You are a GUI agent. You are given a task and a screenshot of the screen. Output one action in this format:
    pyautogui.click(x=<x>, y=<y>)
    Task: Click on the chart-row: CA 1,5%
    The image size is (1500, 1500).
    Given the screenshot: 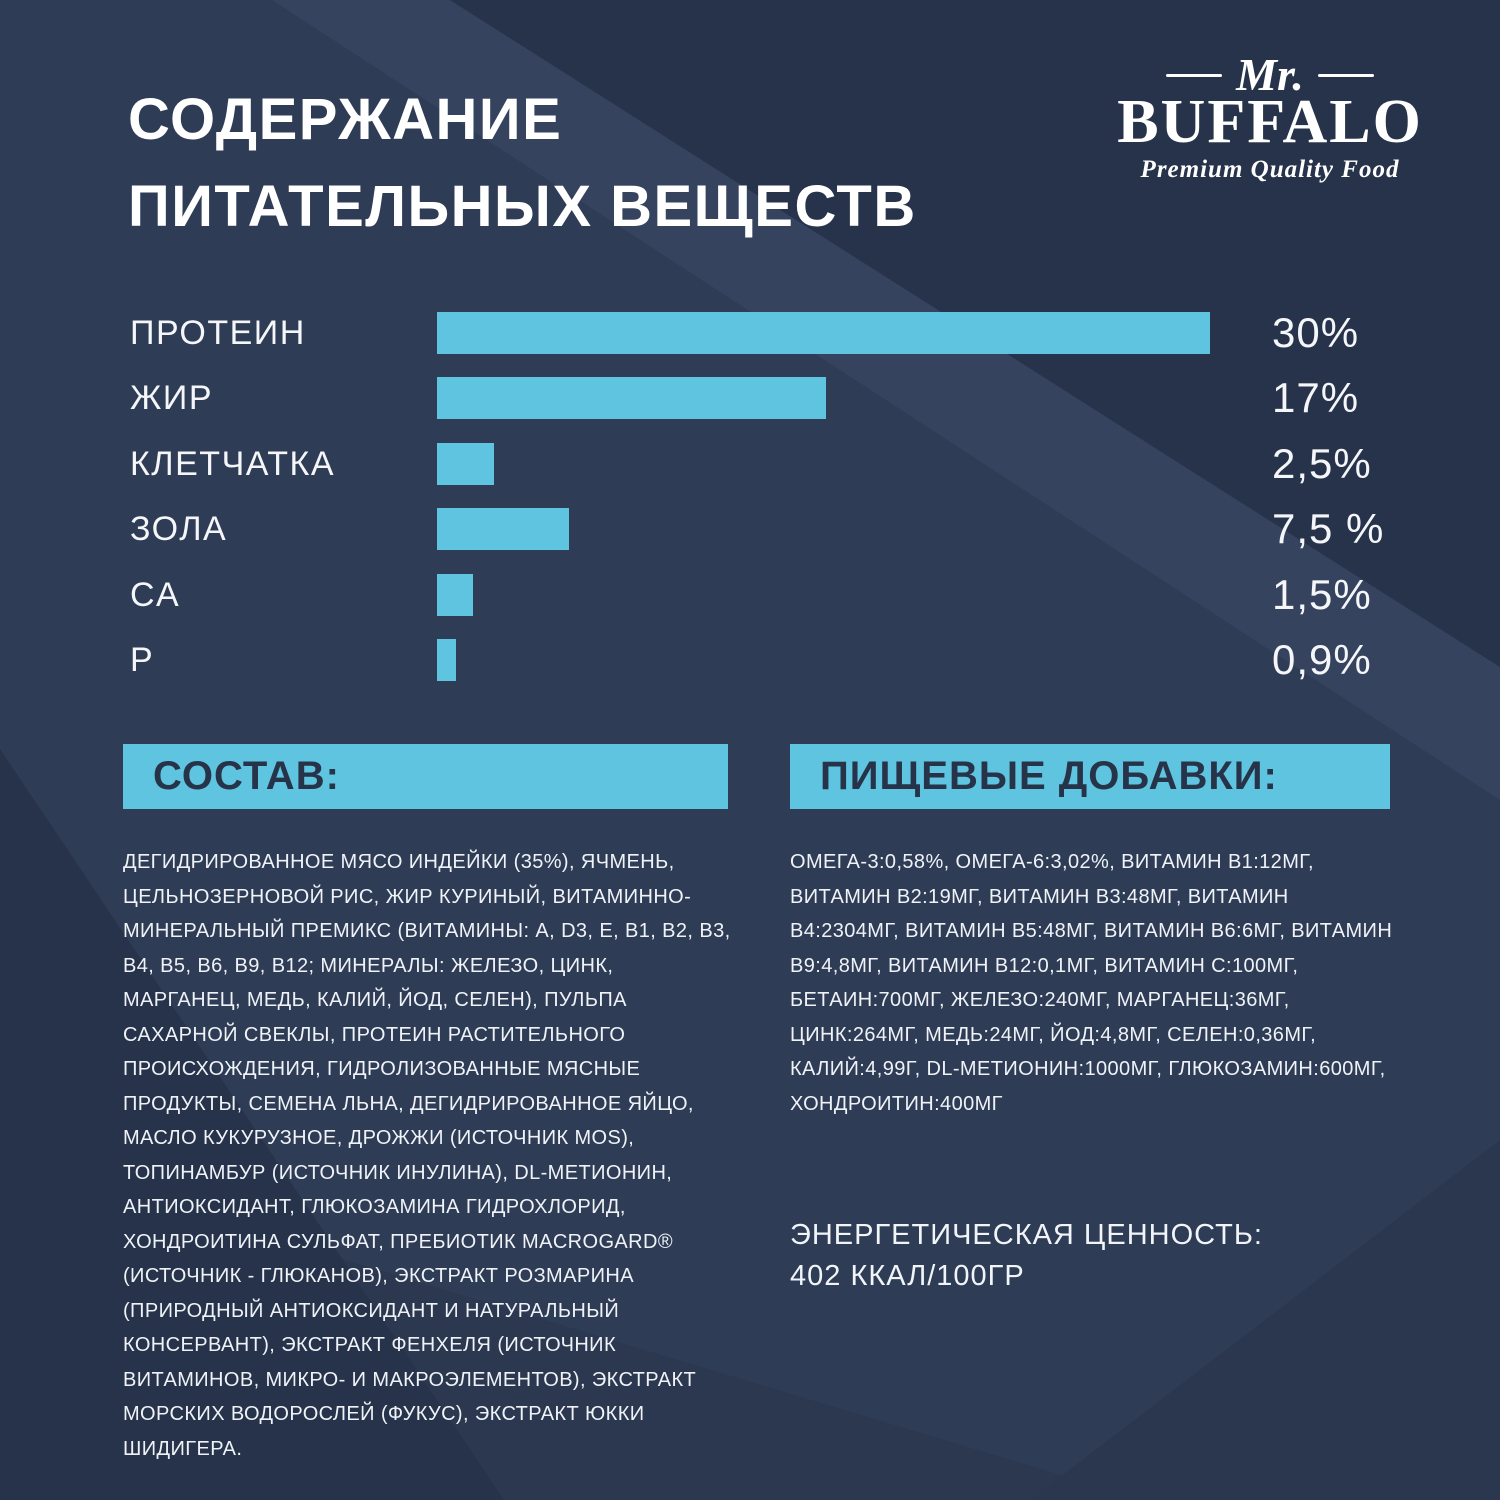 What is the action you would take?
    pyautogui.click(x=750, y=595)
    